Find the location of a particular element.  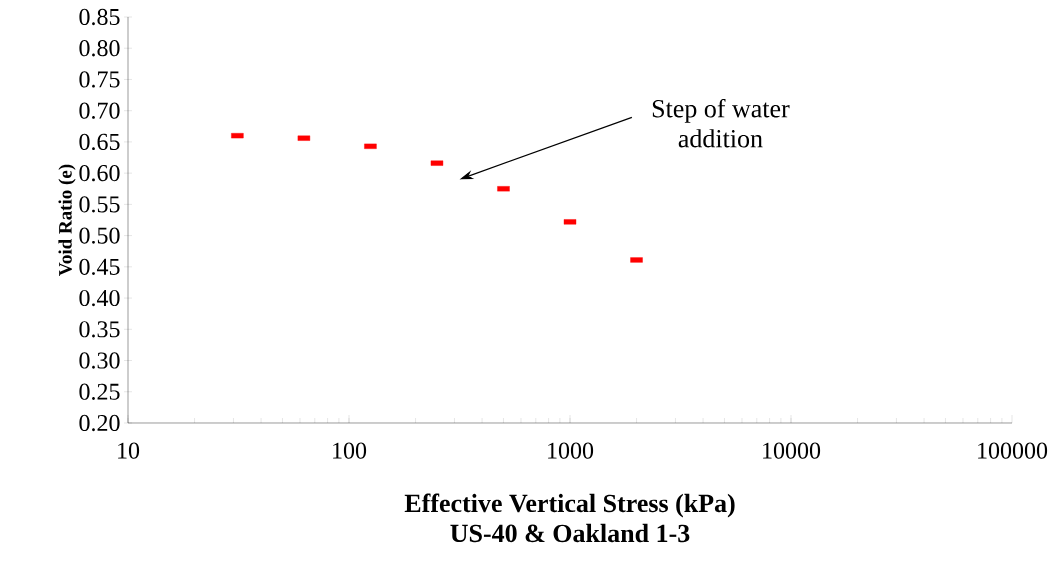

x-tick-label: 10000 is located at coordinates (792, 450).